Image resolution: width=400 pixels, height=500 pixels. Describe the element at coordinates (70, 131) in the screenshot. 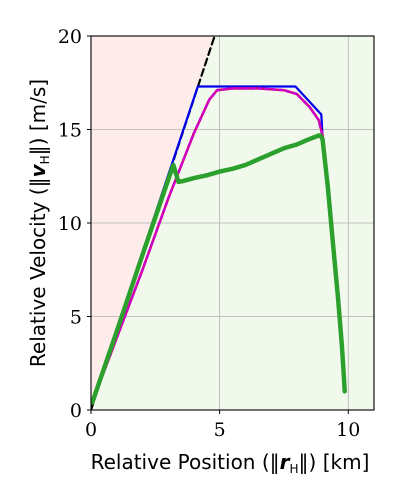

I see `y-tick-label-3: 15` at that location.